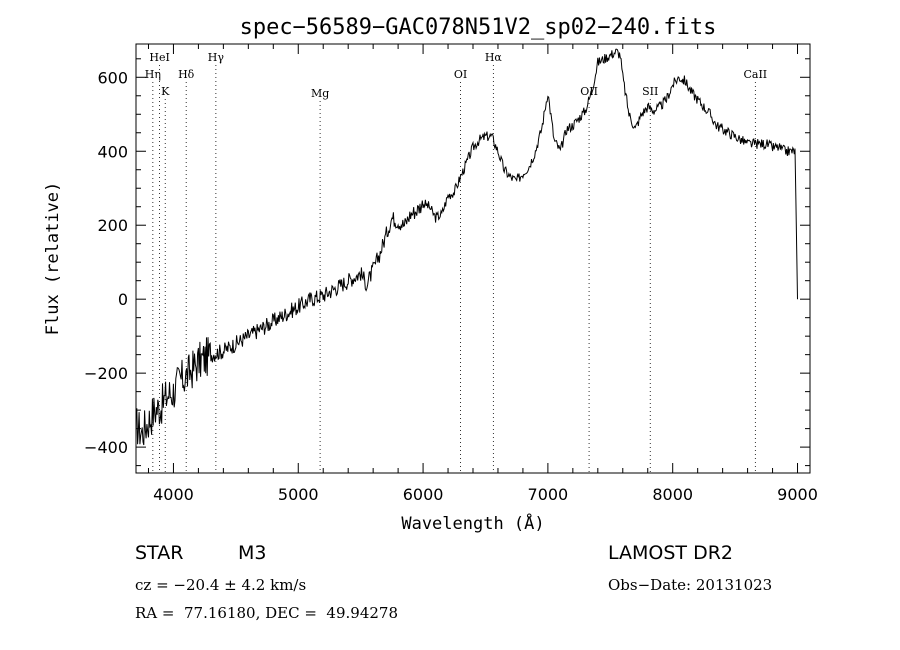  What do you see at coordinates (797, 494) in the screenshot?
I see `x-tick-label: 9000` at bounding box center [797, 494].